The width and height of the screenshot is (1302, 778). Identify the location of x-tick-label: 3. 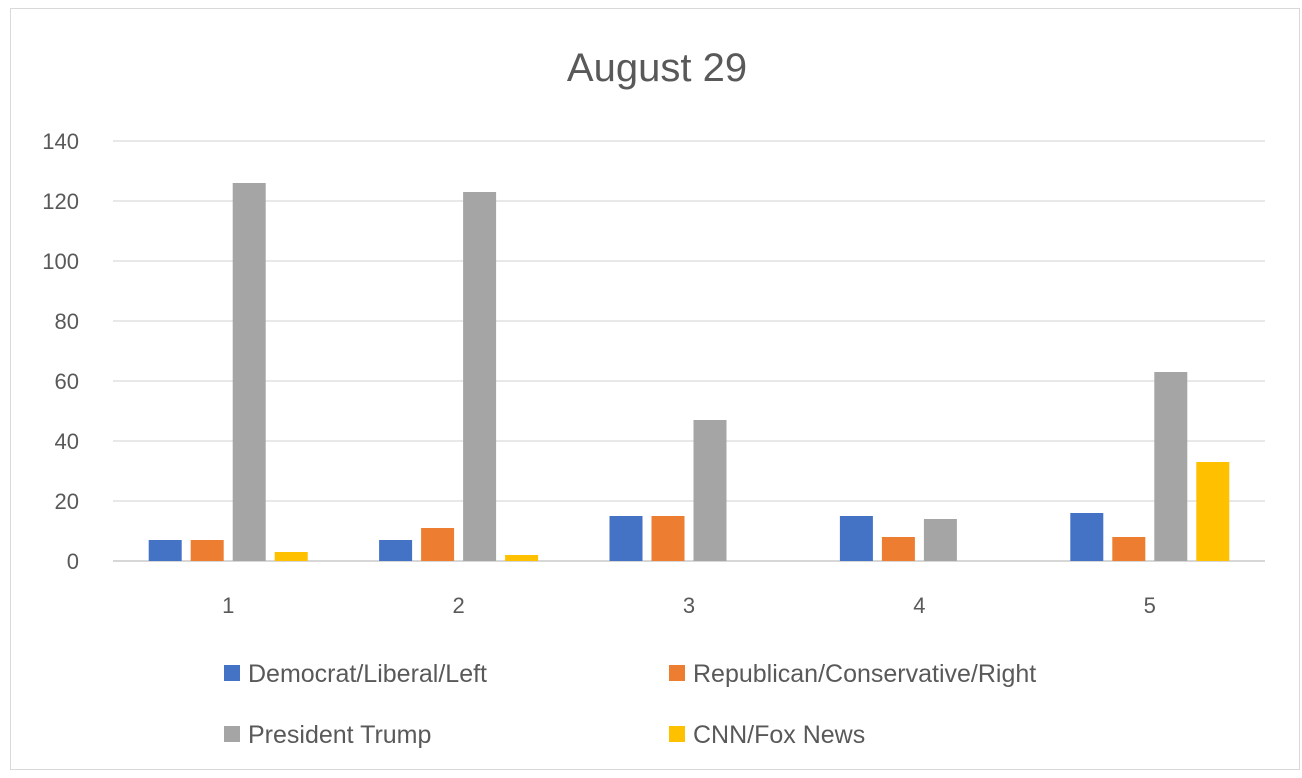
(689, 605).